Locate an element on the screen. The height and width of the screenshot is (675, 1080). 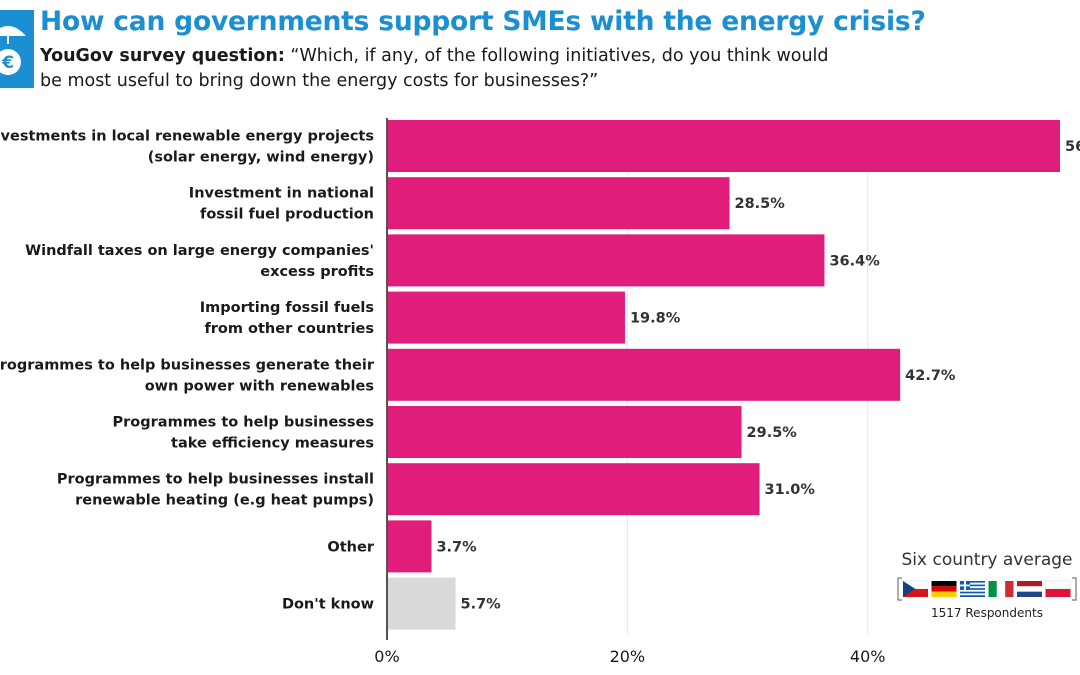
italian-flag-icon is located at coordinates (1001, 589).